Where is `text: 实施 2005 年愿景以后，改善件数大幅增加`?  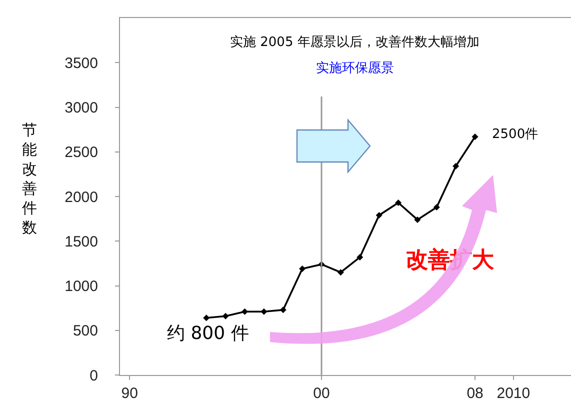 text: 实施 2005 年愿景以后，改善件数大幅增加 is located at coordinates (355, 42).